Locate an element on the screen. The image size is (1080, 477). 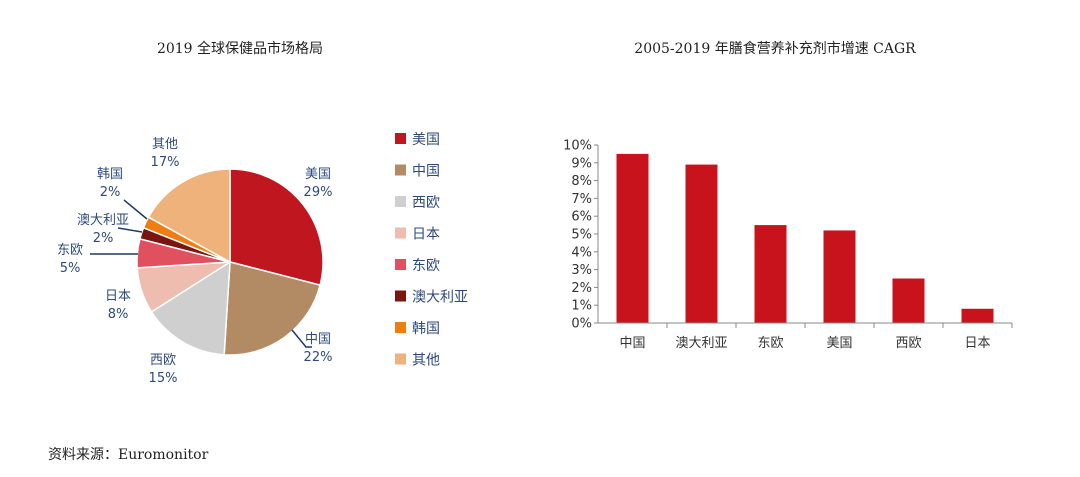
legend-label-8: 其他 is located at coordinates (426, 361).